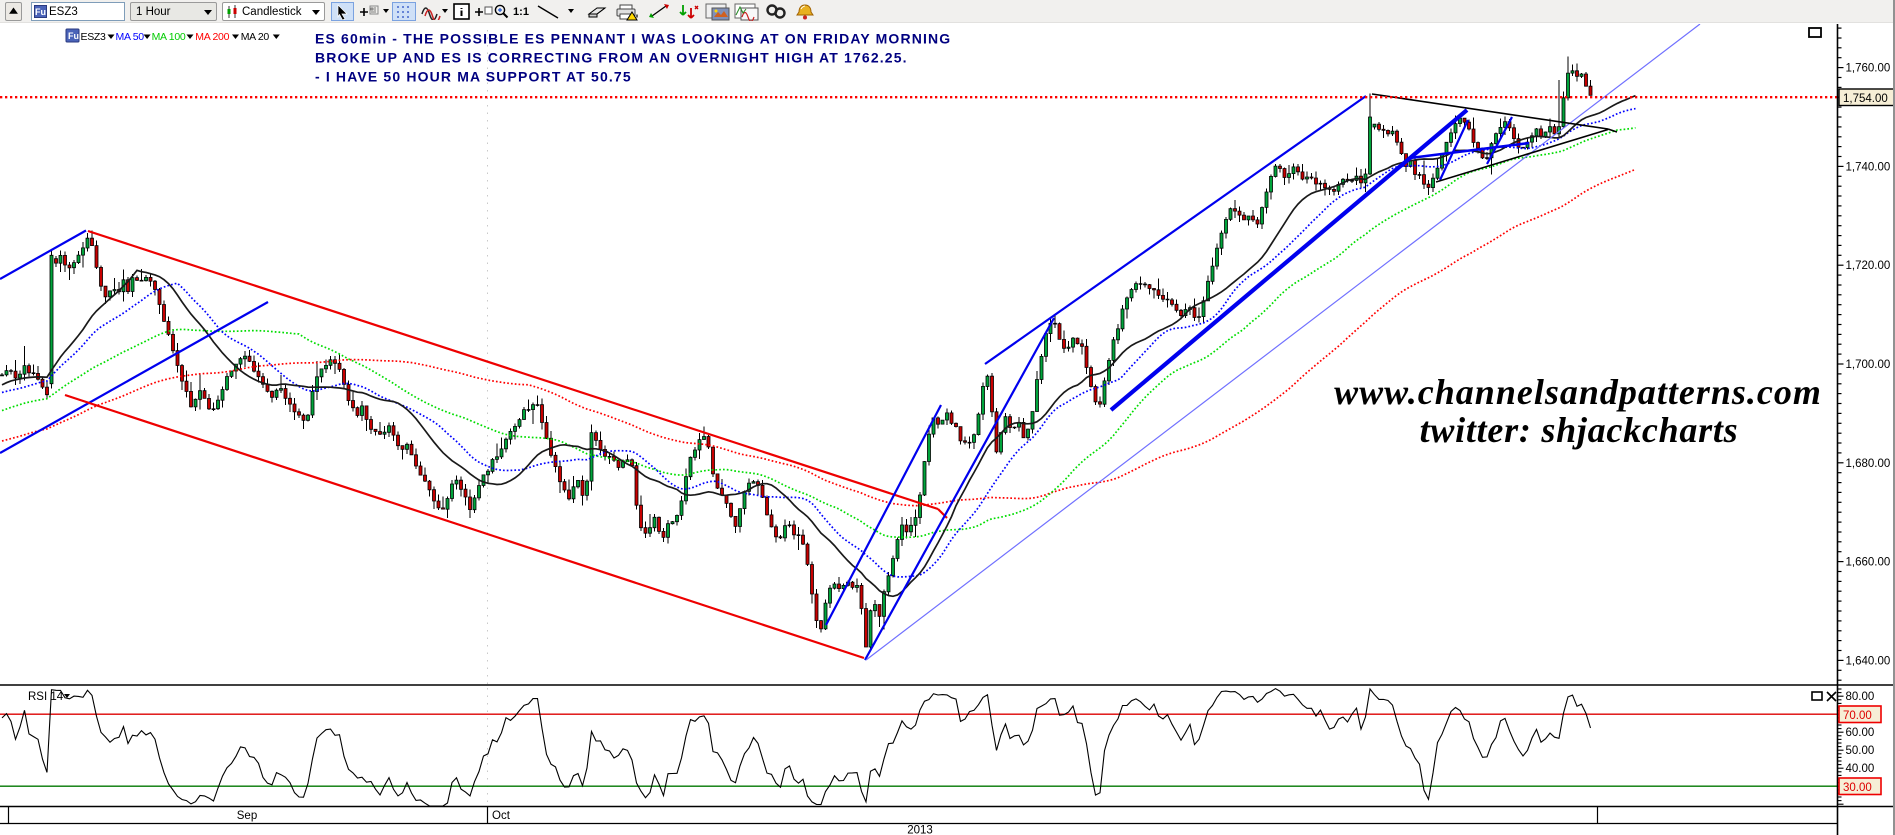  I want to click on svg-text: twitter: shjackcharts, so click(1579, 430).